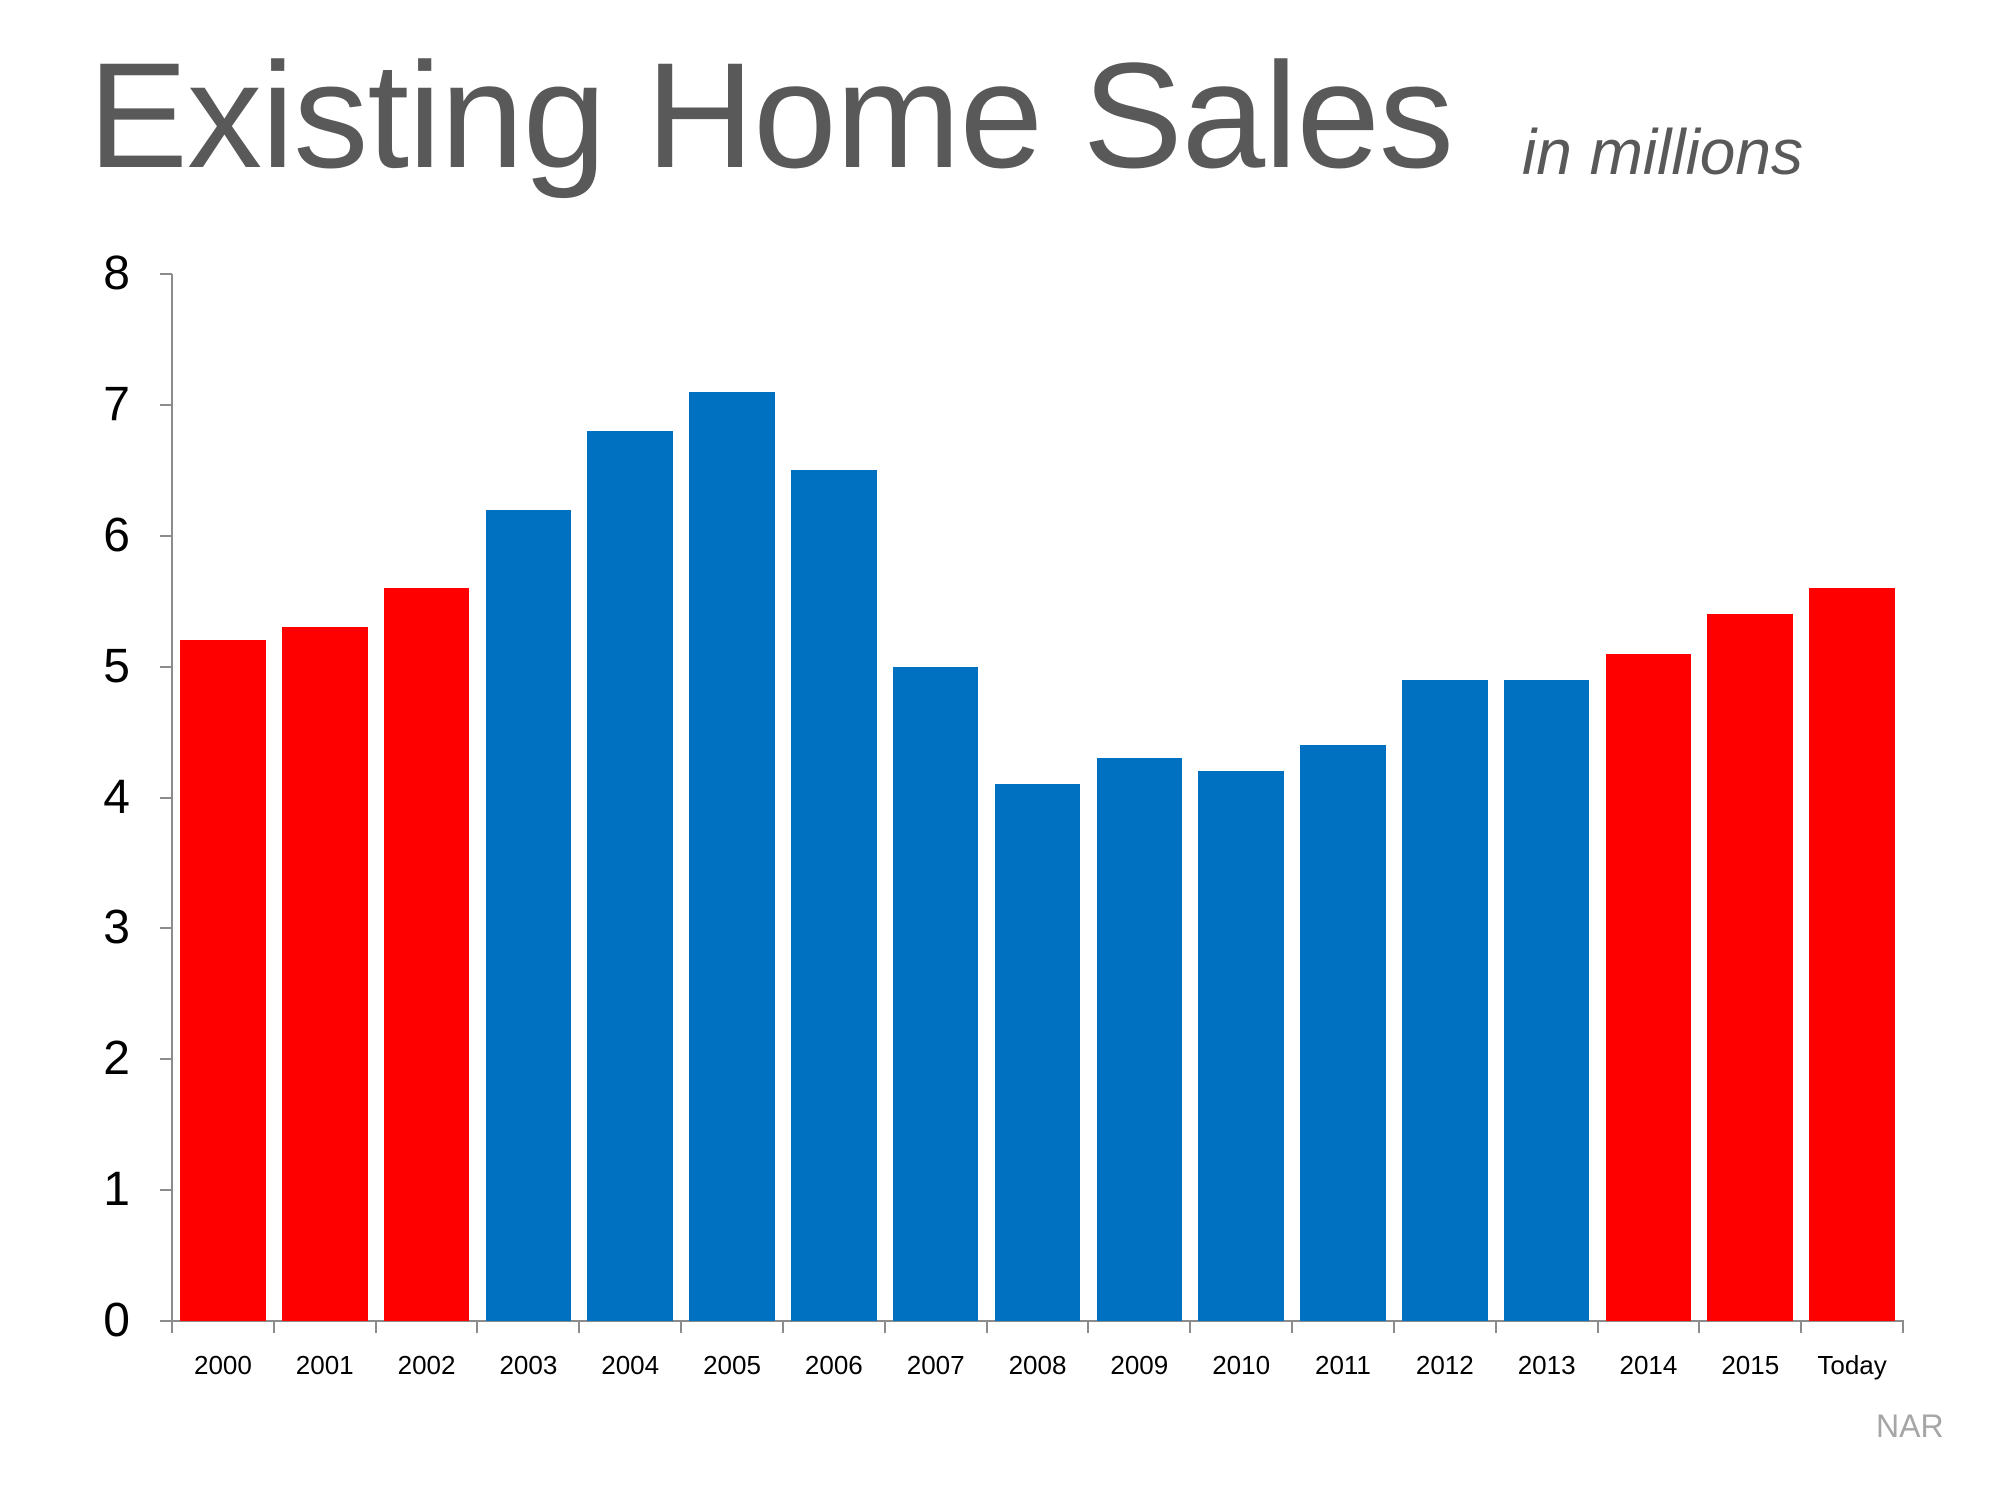 This screenshot has width=2000, height=1500. Describe the element at coordinates (116, 535) in the screenshot. I see `y-tick-label: 6` at that location.